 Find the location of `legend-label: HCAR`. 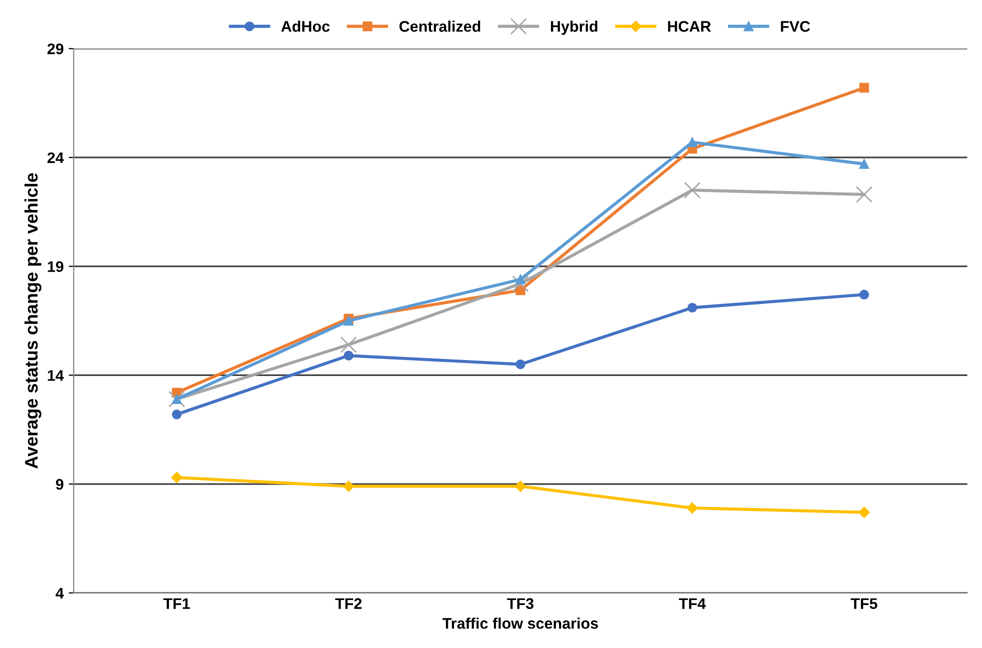

legend-label: HCAR is located at coordinates (689, 26).